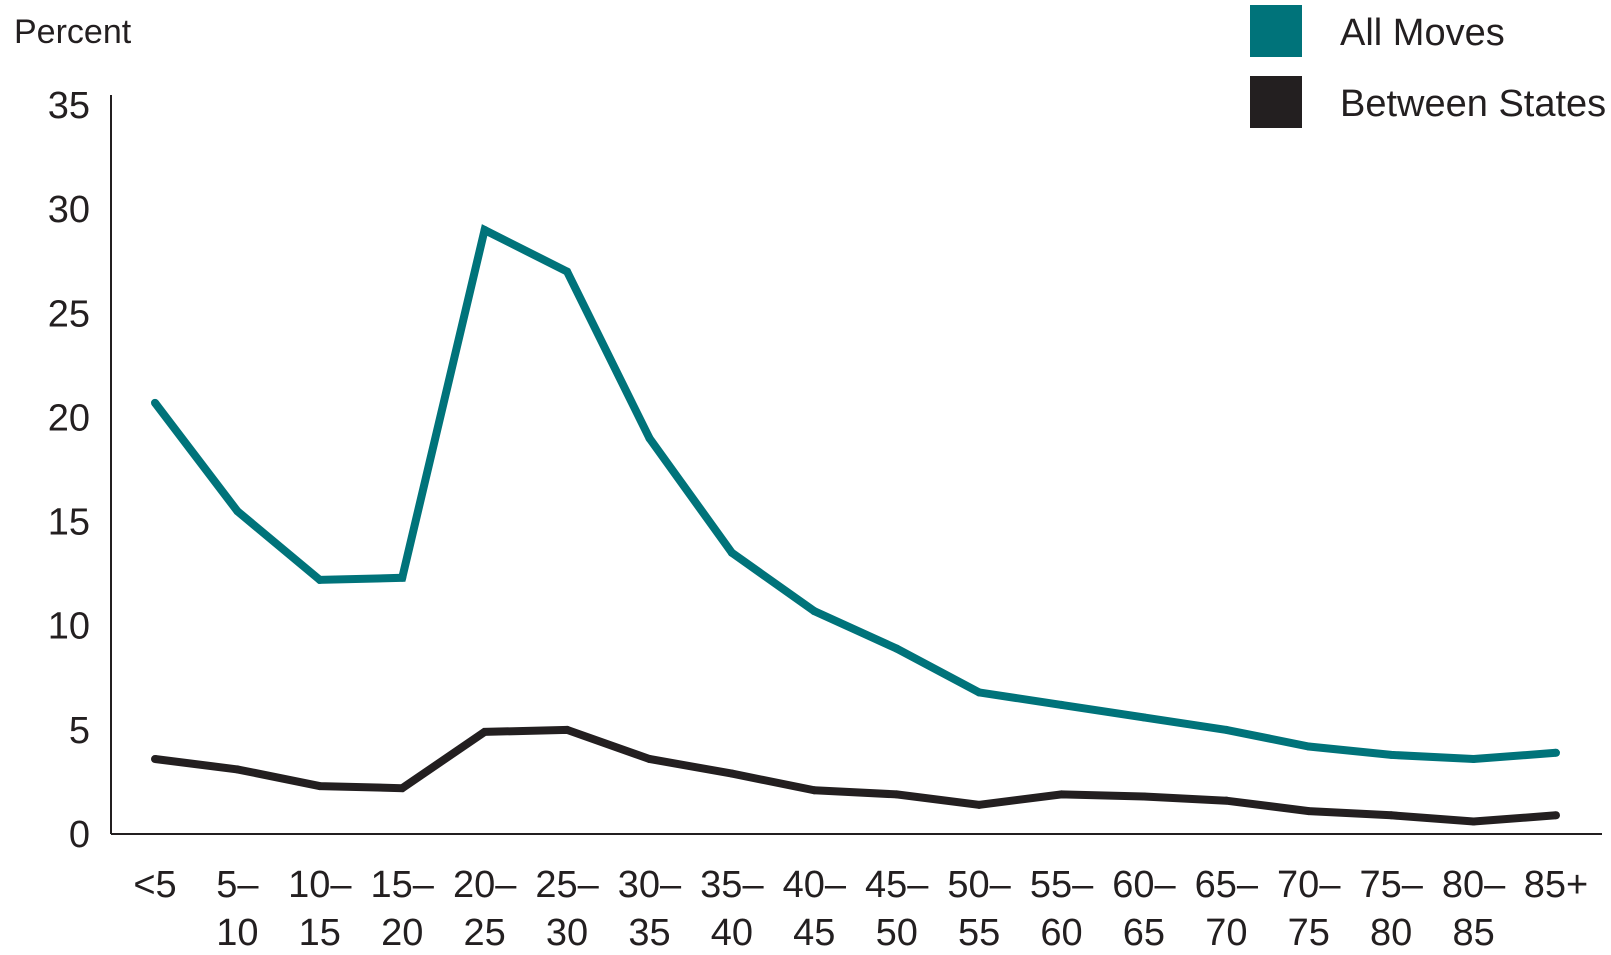 This screenshot has height=955, width=1611. What do you see at coordinates (567, 885) in the screenshot?
I see `x-tick-label: 25–` at bounding box center [567, 885].